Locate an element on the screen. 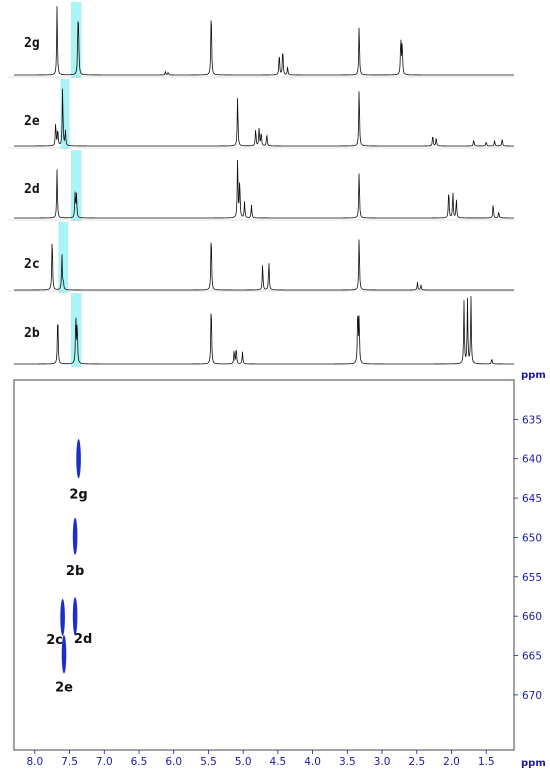 The image size is (550, 775). spectrum-trace-2d is located at coordinates (264, 189).